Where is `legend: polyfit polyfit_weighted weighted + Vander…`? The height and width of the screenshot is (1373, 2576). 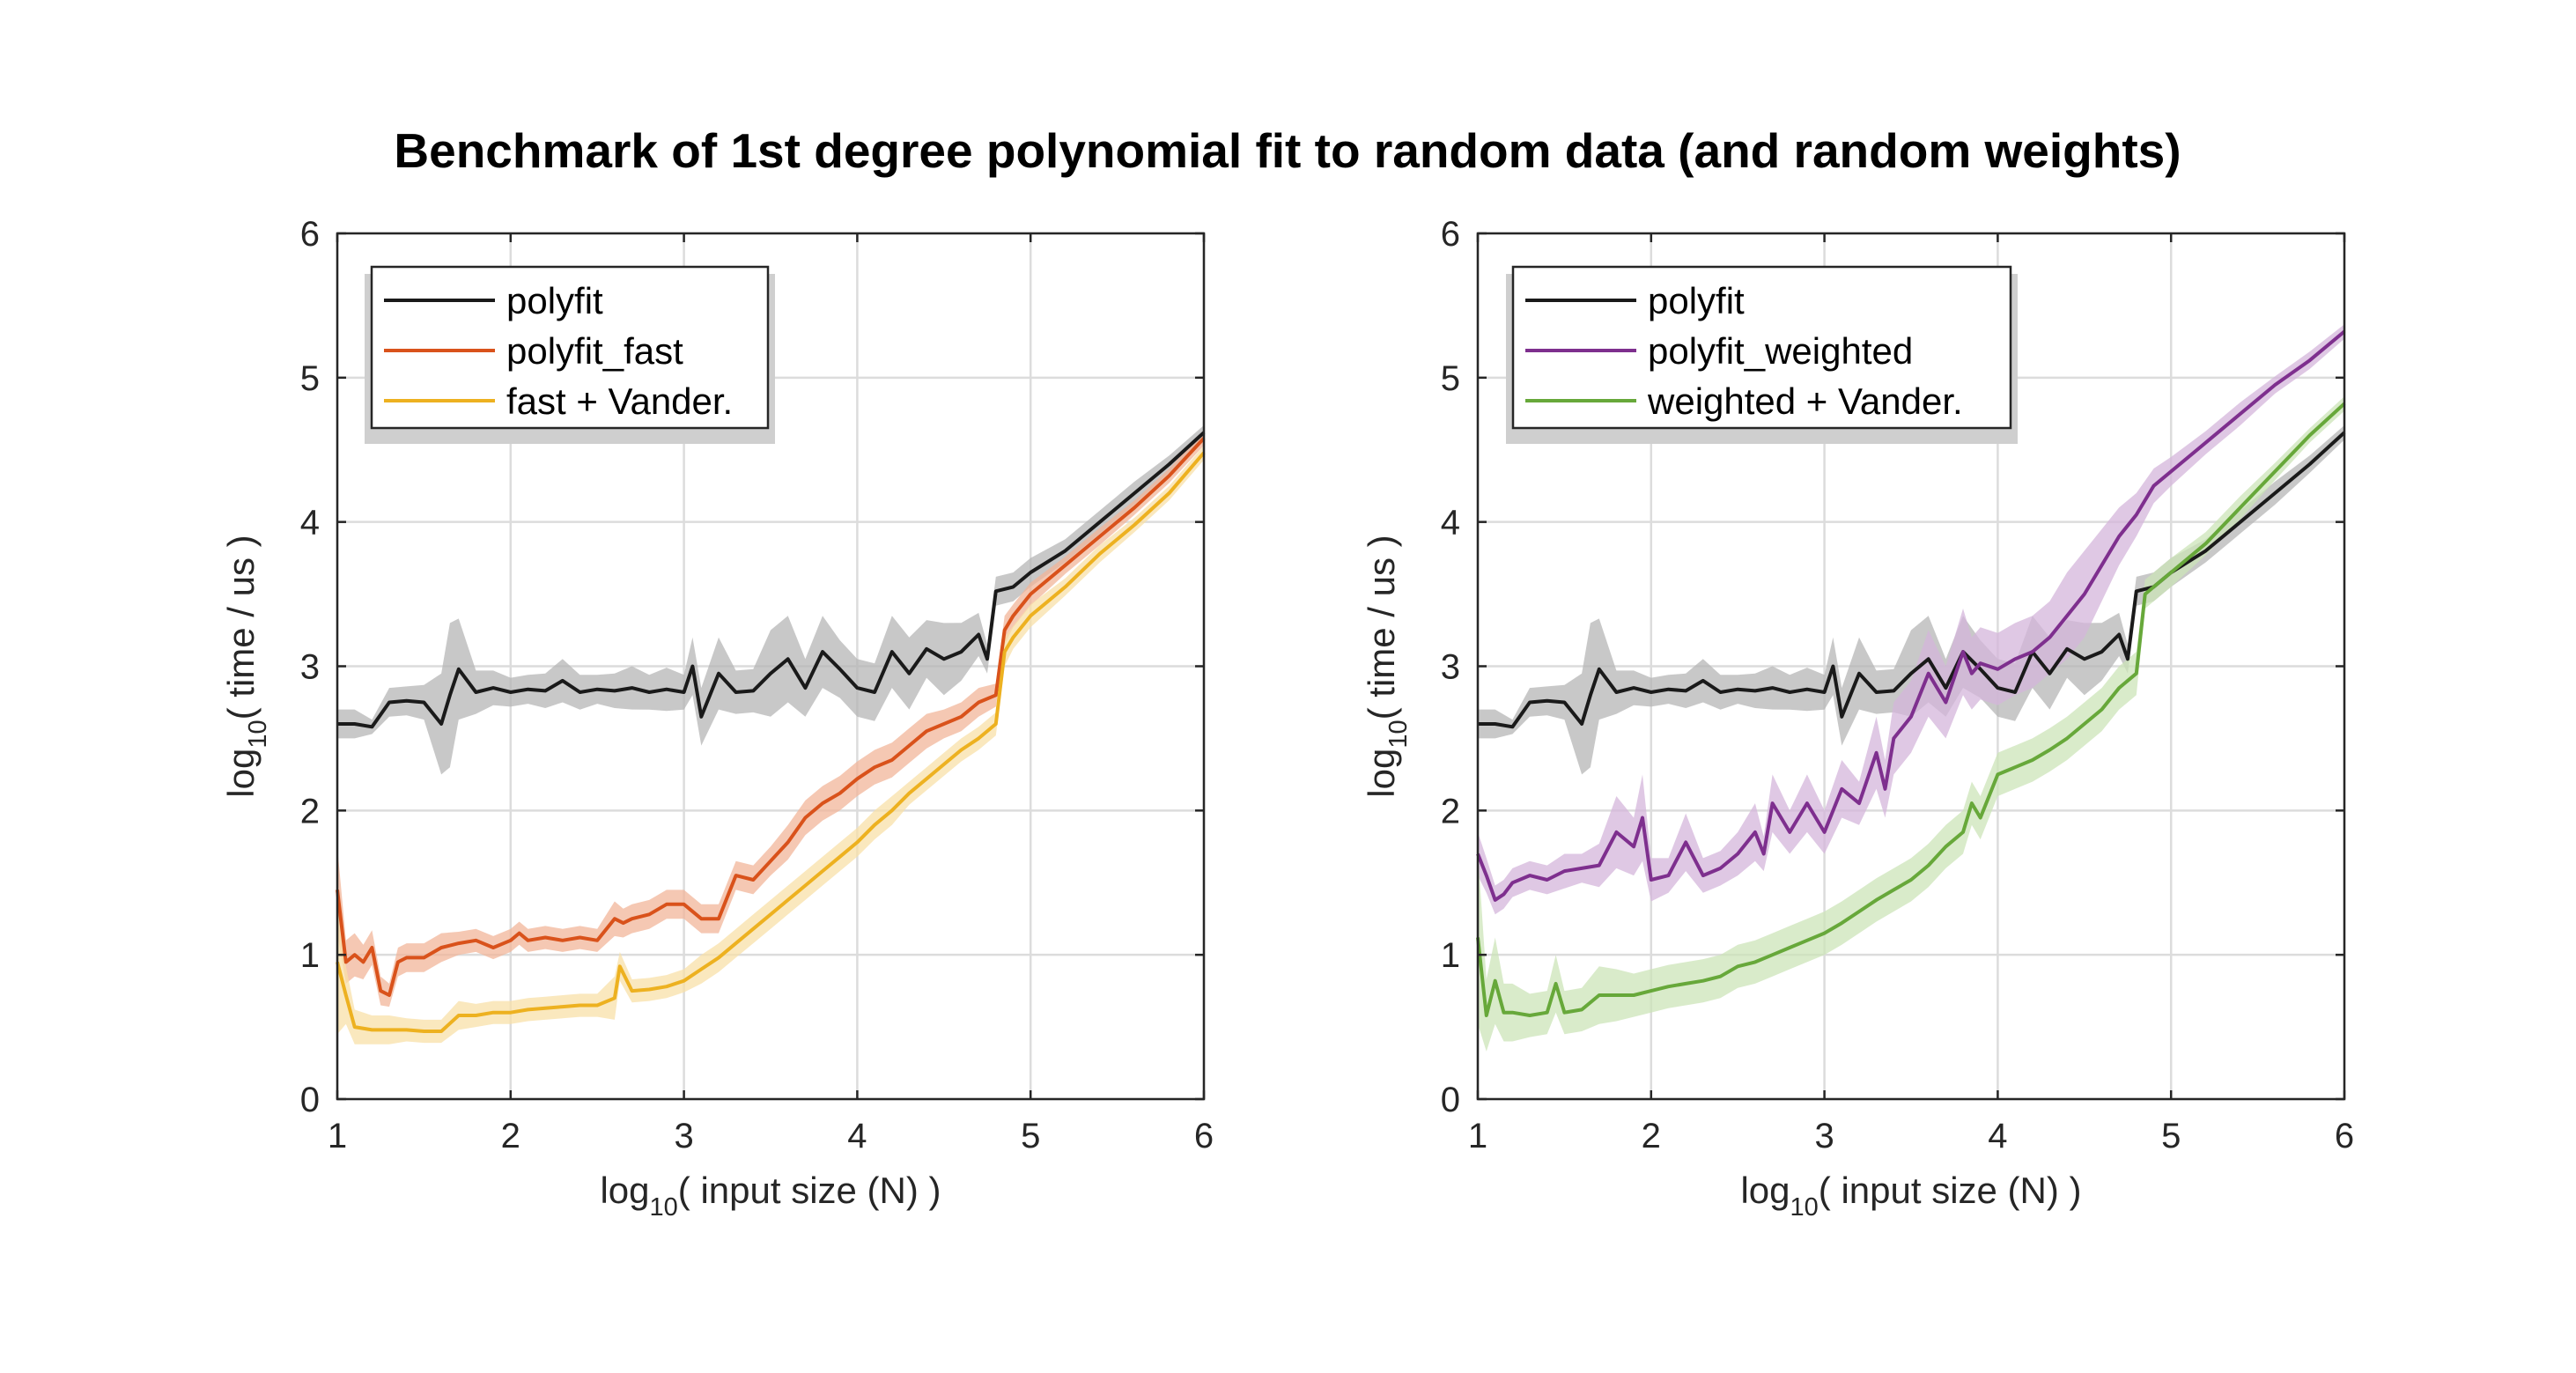
legend: polyfit polyfit_weighted weighted + Vander… is located at coordinates (1762, 354).